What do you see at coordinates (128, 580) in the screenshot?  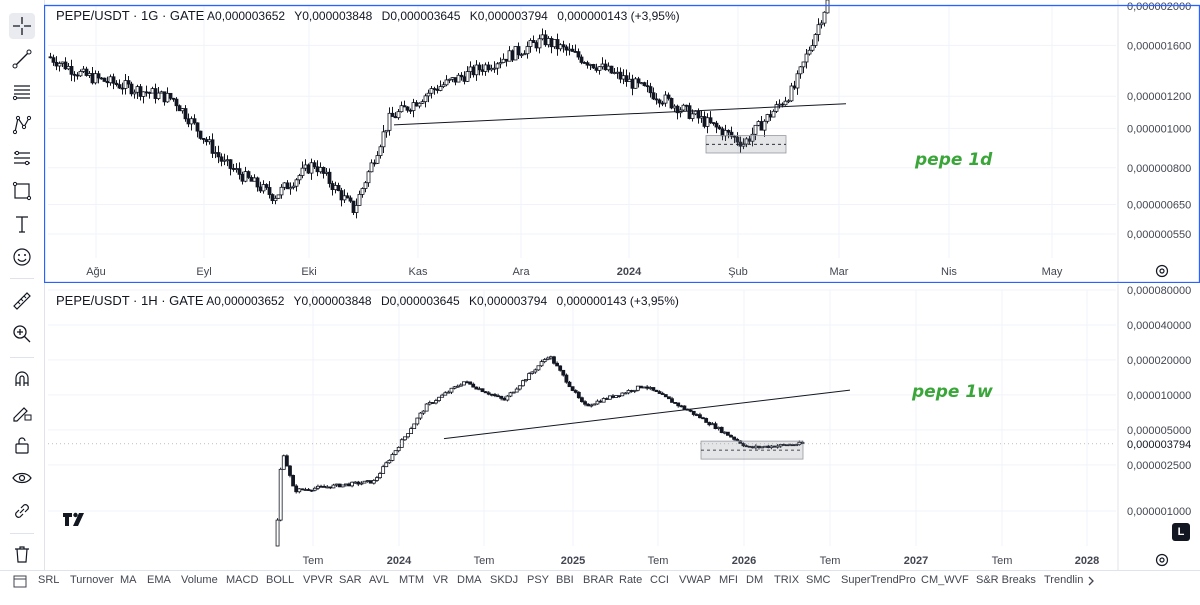 I see `indicator-item: MA` at bounding box center [128, 580].